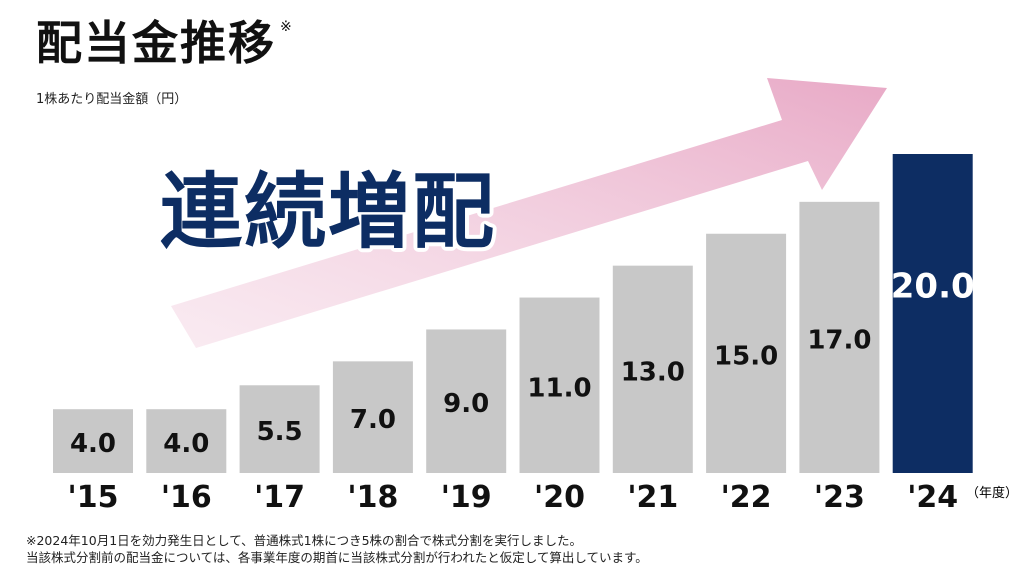 This screenshot has width=1024, height=576. What do you see at coordinates (279, 497) in the screenshot?
I see `x-tick-label-2: '17` at bounding box center [279, 497].